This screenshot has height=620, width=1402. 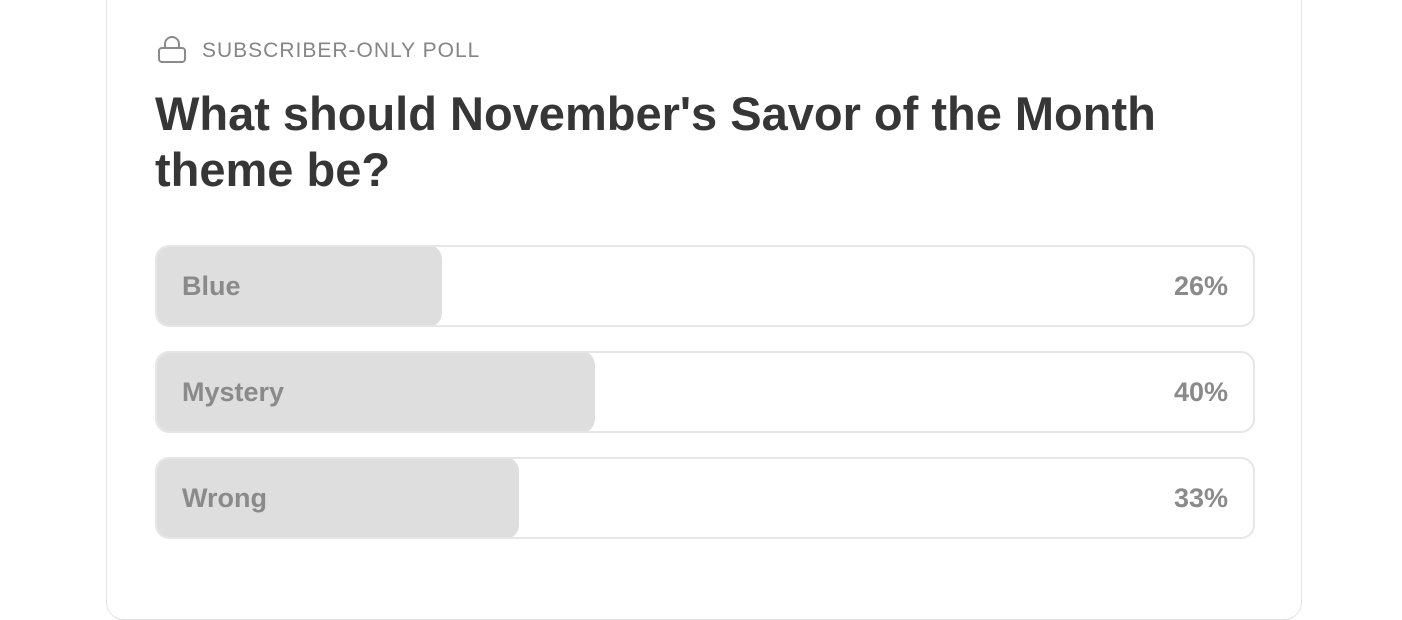 What do you see at coordinates (1200, 286) in the screenshot?
I see `option-percent: 26%` at bounding box center [1200, 286].